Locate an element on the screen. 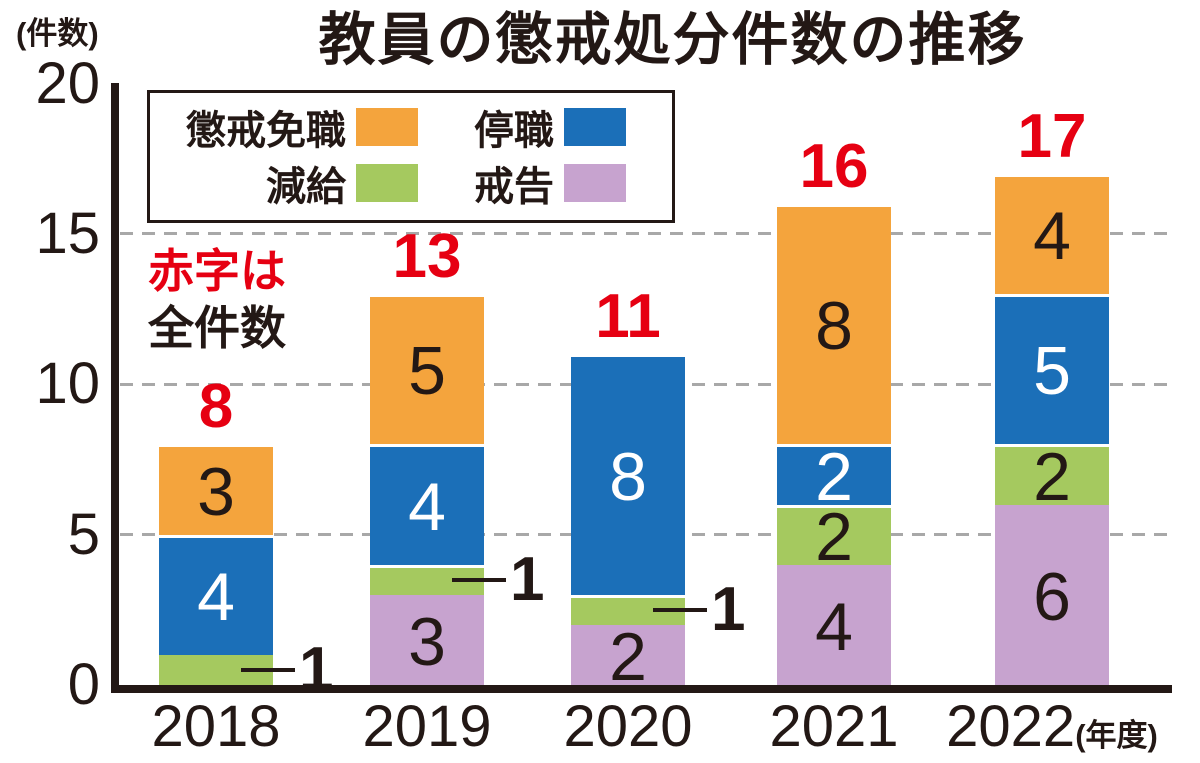 This screenshot has height=763, width=1200. x-axis-line is located at coordinates (641, 689).